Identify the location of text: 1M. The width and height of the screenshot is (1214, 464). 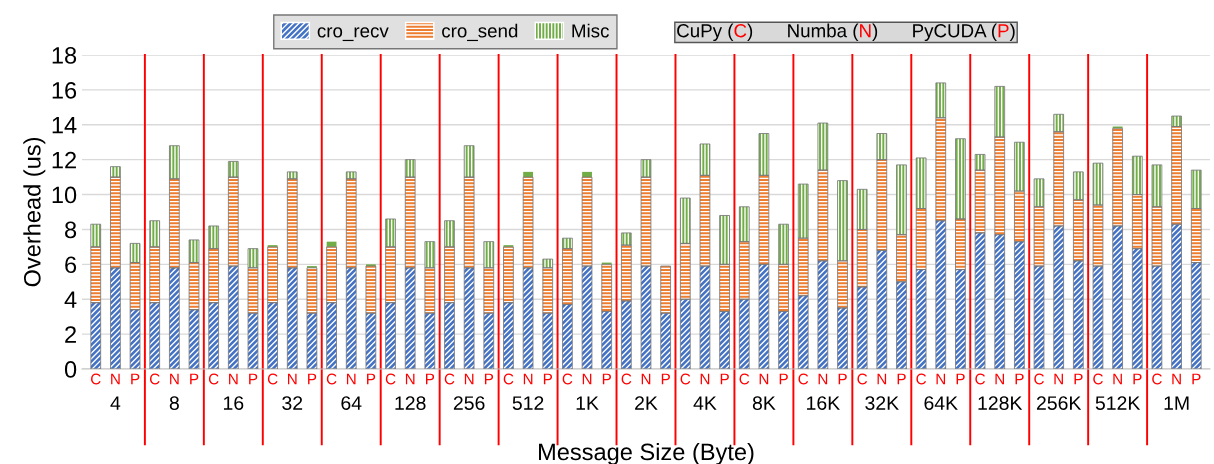
(1176, 403).